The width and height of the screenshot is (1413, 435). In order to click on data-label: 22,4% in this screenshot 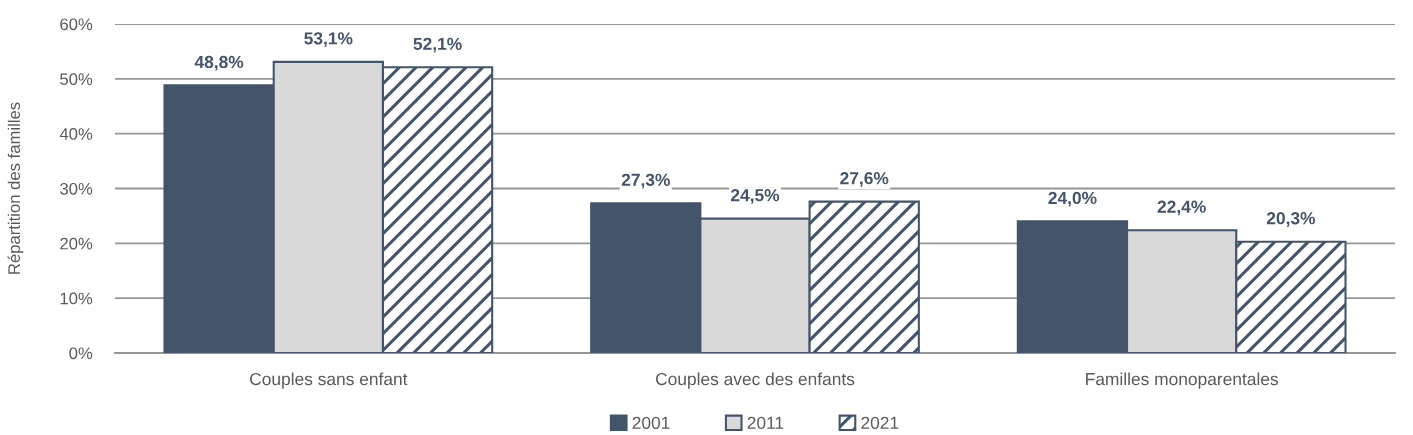, I will do `click(1181, 208)`.